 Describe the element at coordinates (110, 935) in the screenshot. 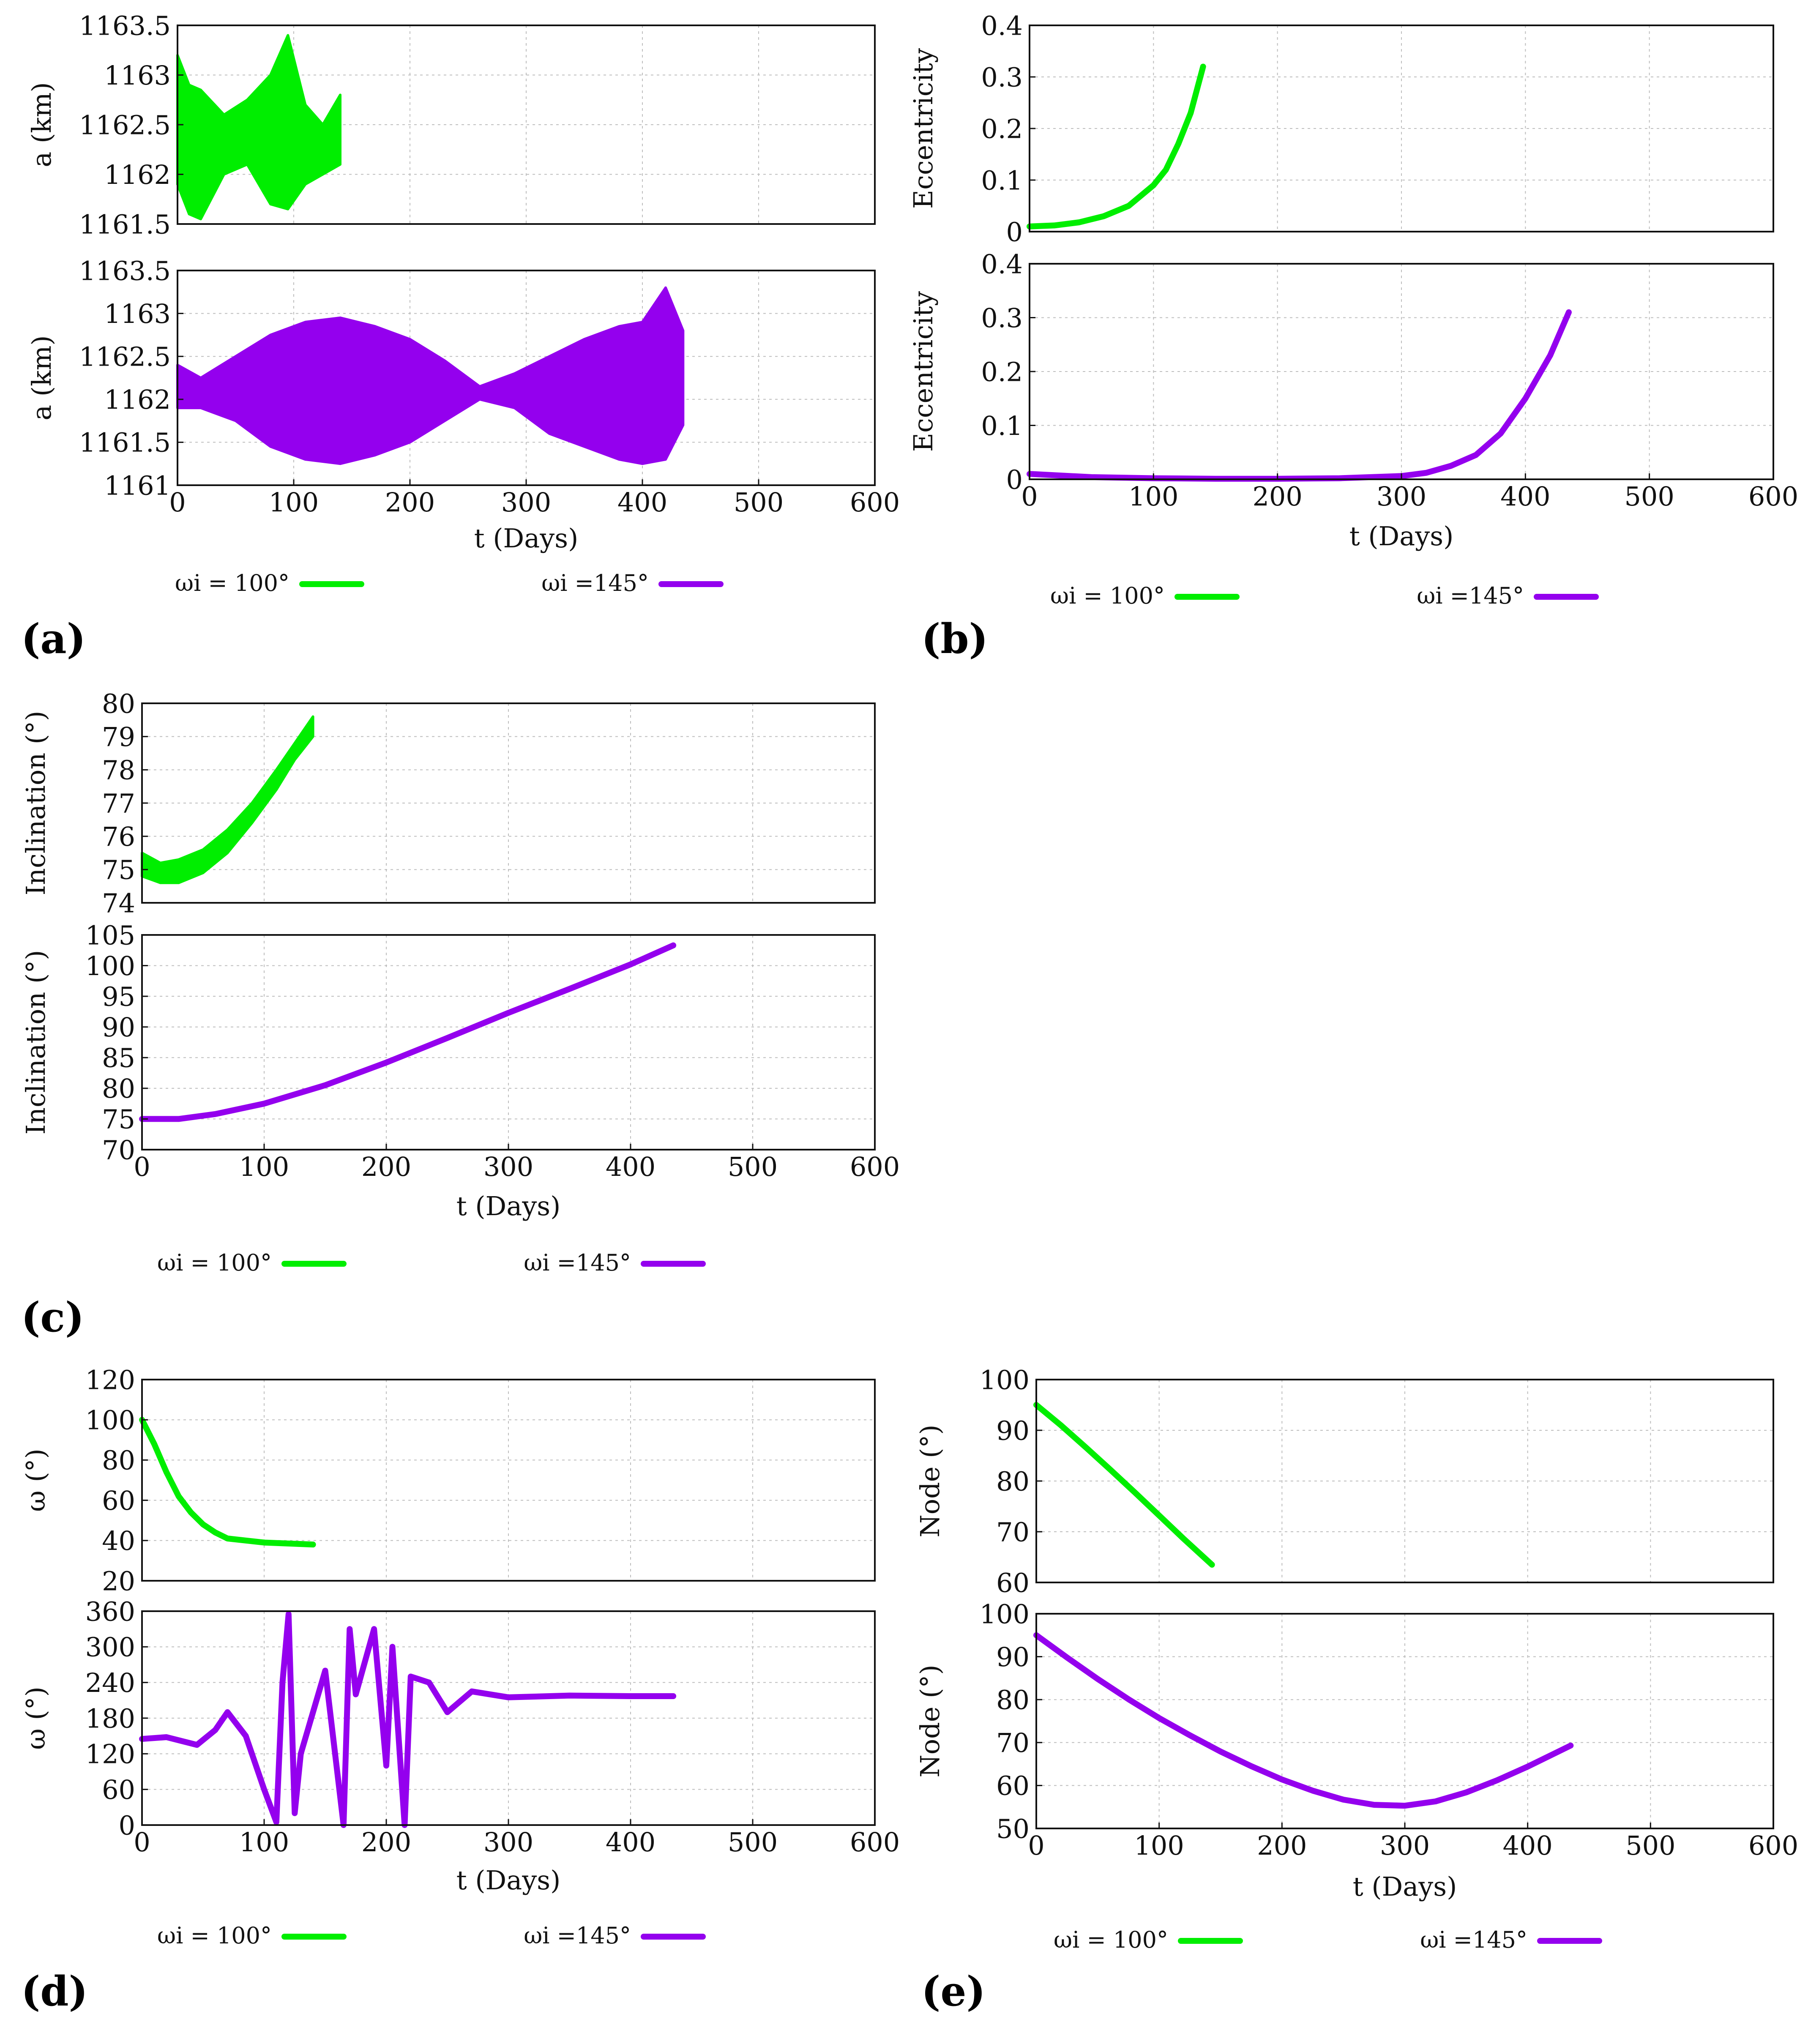

I see `y-tick-label: 105` at that location.